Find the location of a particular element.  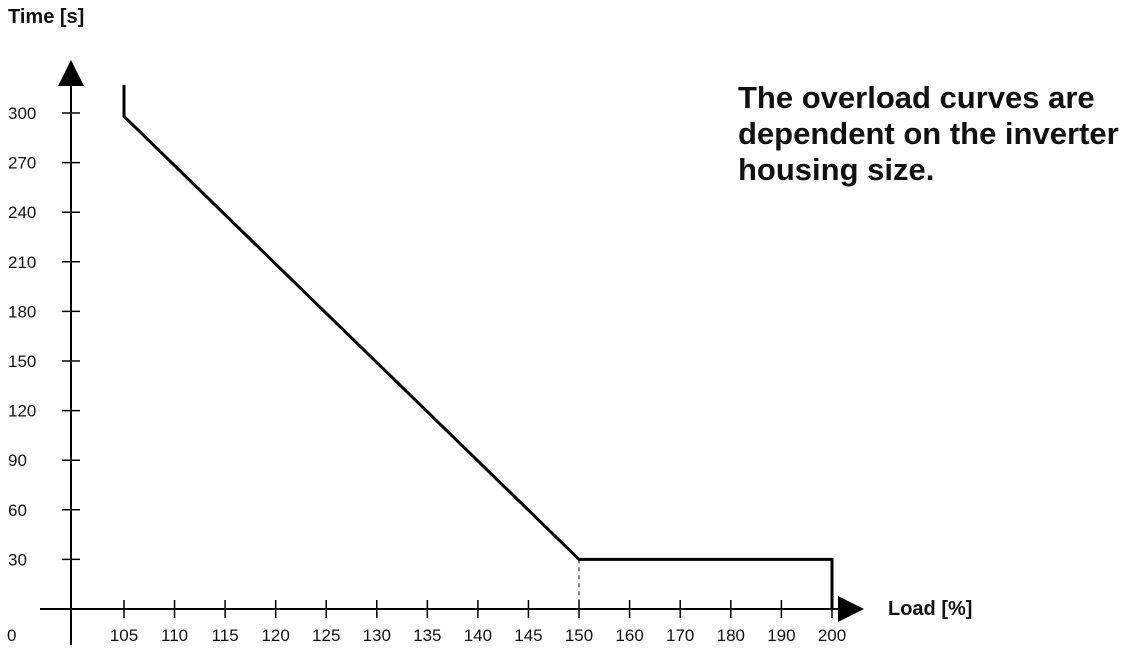

y-tick-label: 150 is located at coordinates (22, 361).